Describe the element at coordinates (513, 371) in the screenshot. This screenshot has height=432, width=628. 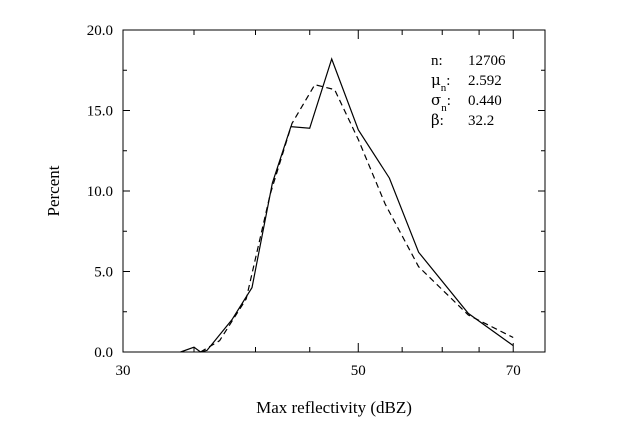
I see `x-tick-label: 70` at that location.